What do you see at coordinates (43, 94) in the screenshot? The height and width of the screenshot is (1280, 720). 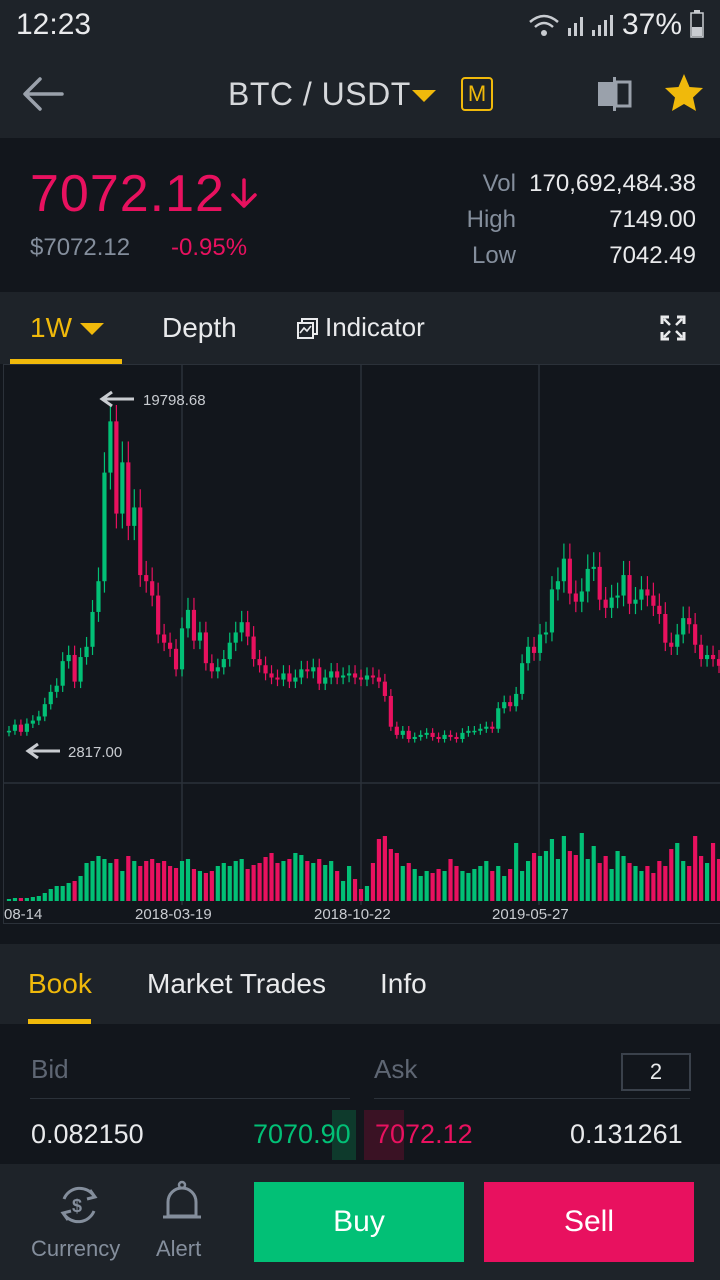 I see `back-arrow-icon` at bounding box center [43, 94].